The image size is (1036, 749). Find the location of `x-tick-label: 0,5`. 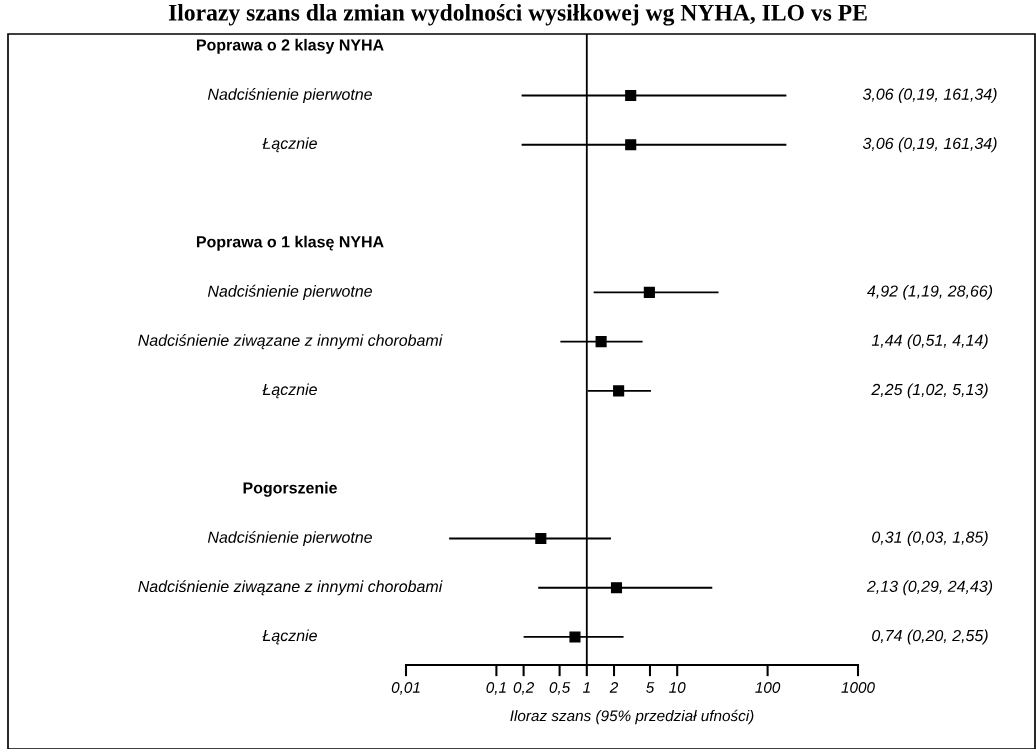

x-tick-label: 0,5 is located at coordinates (560, 688).